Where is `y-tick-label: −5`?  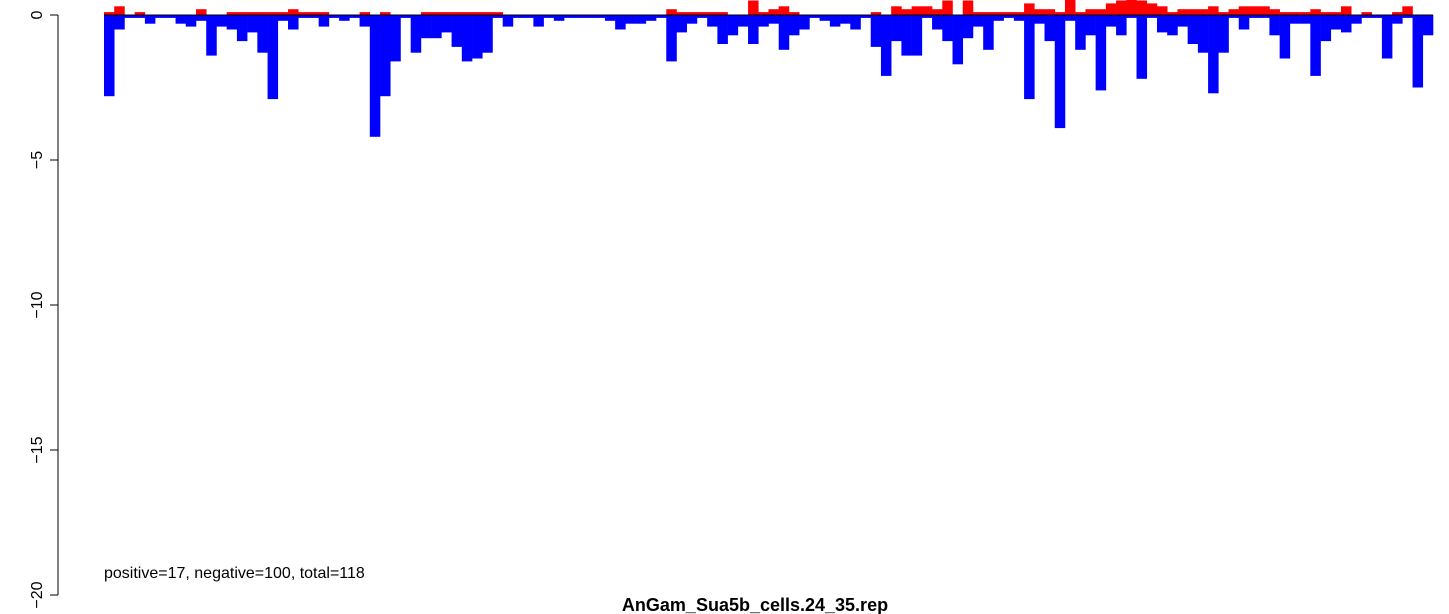 y-tick-label: −5 is located at coordinates (37, 160).